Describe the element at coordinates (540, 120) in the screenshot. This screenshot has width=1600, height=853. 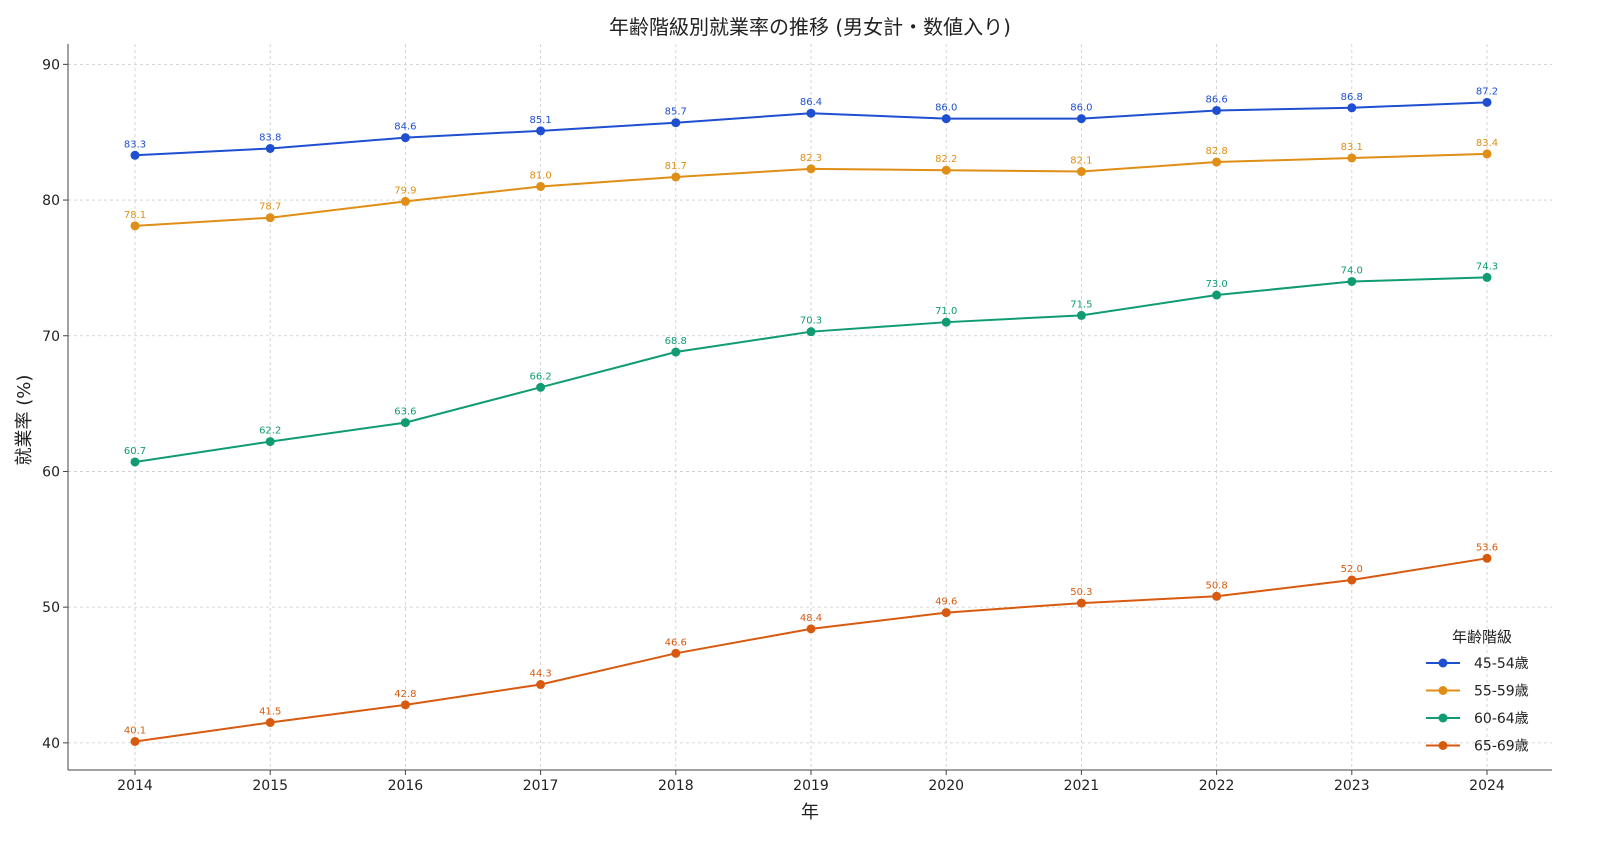
I see `data-label: 85.1` at that location.